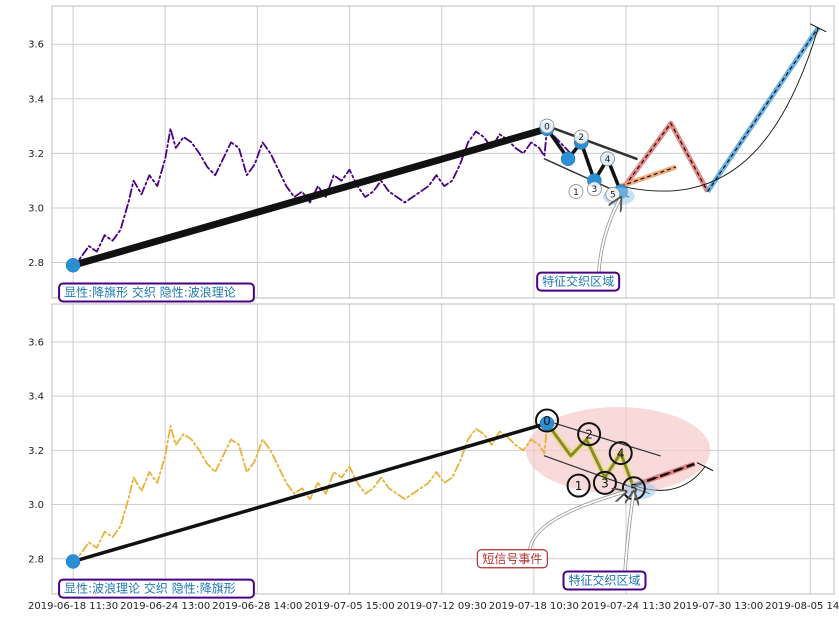 The width and height of the screenshot is (839, 621). Describe the element at coordinates (648, 176) in the screenshot. I see `series-projection-orange-dash` at that location.